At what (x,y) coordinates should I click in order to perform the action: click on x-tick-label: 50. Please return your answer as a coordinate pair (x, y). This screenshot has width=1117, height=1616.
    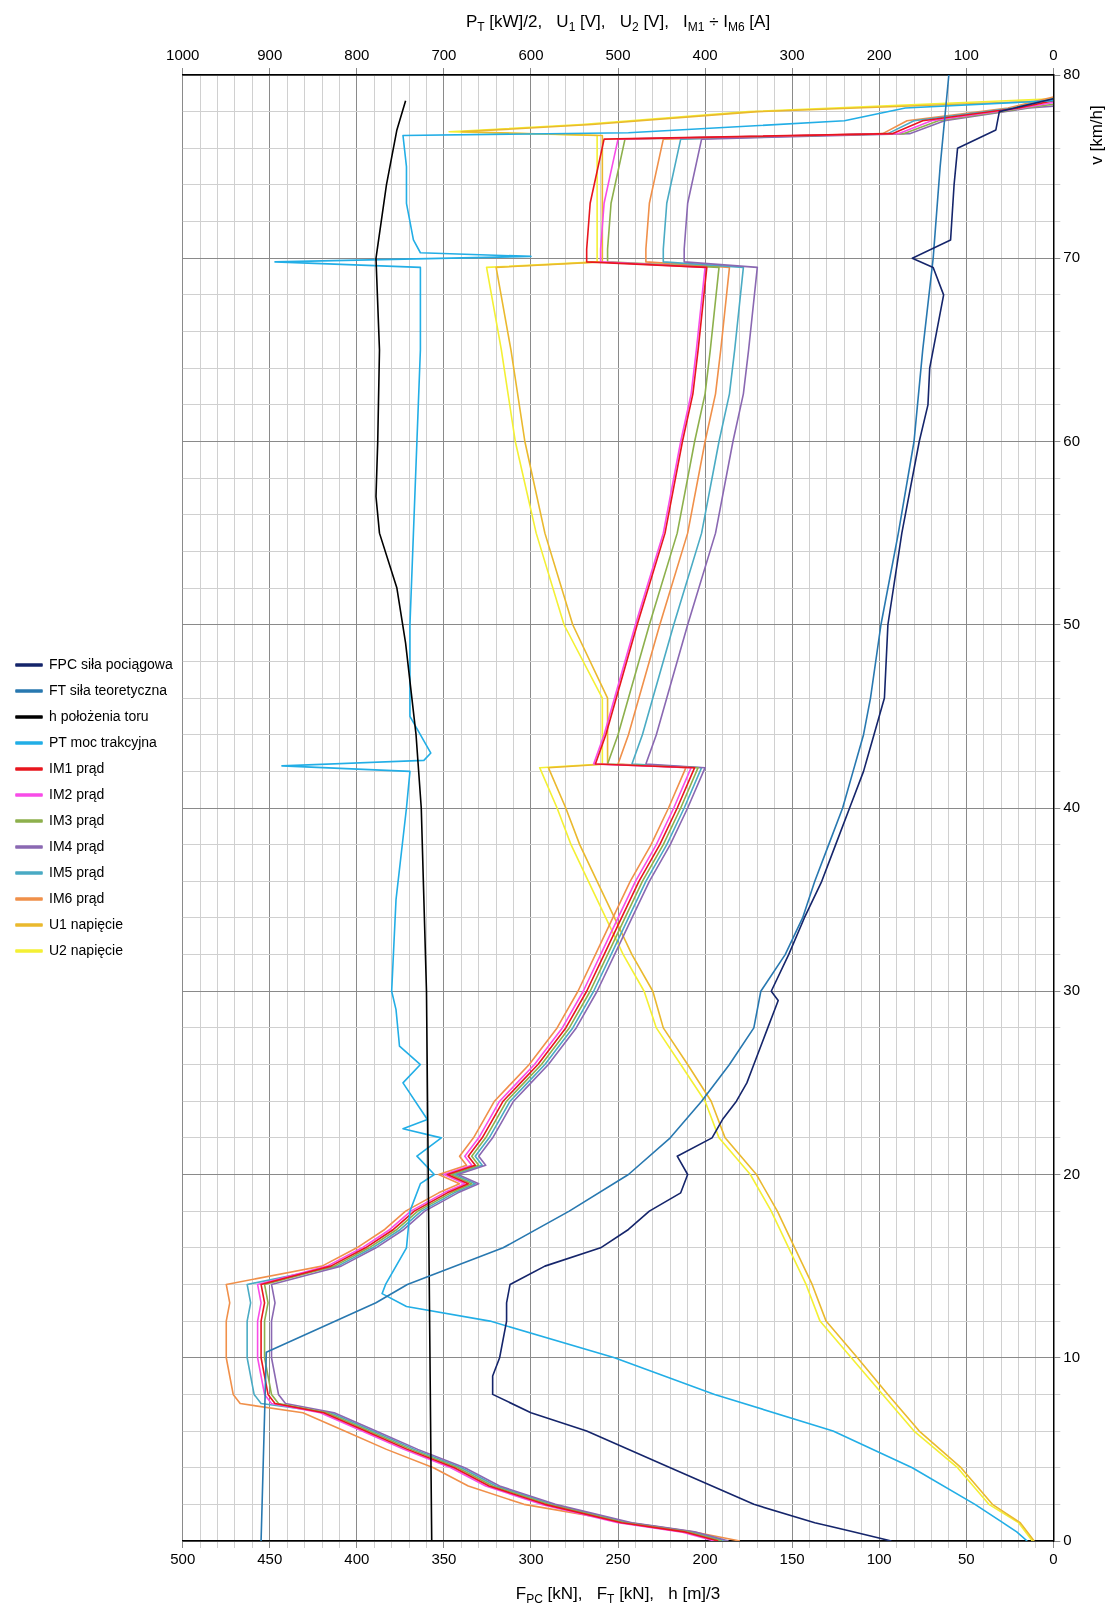
    Looking at the image, I should click on (966, 1559).